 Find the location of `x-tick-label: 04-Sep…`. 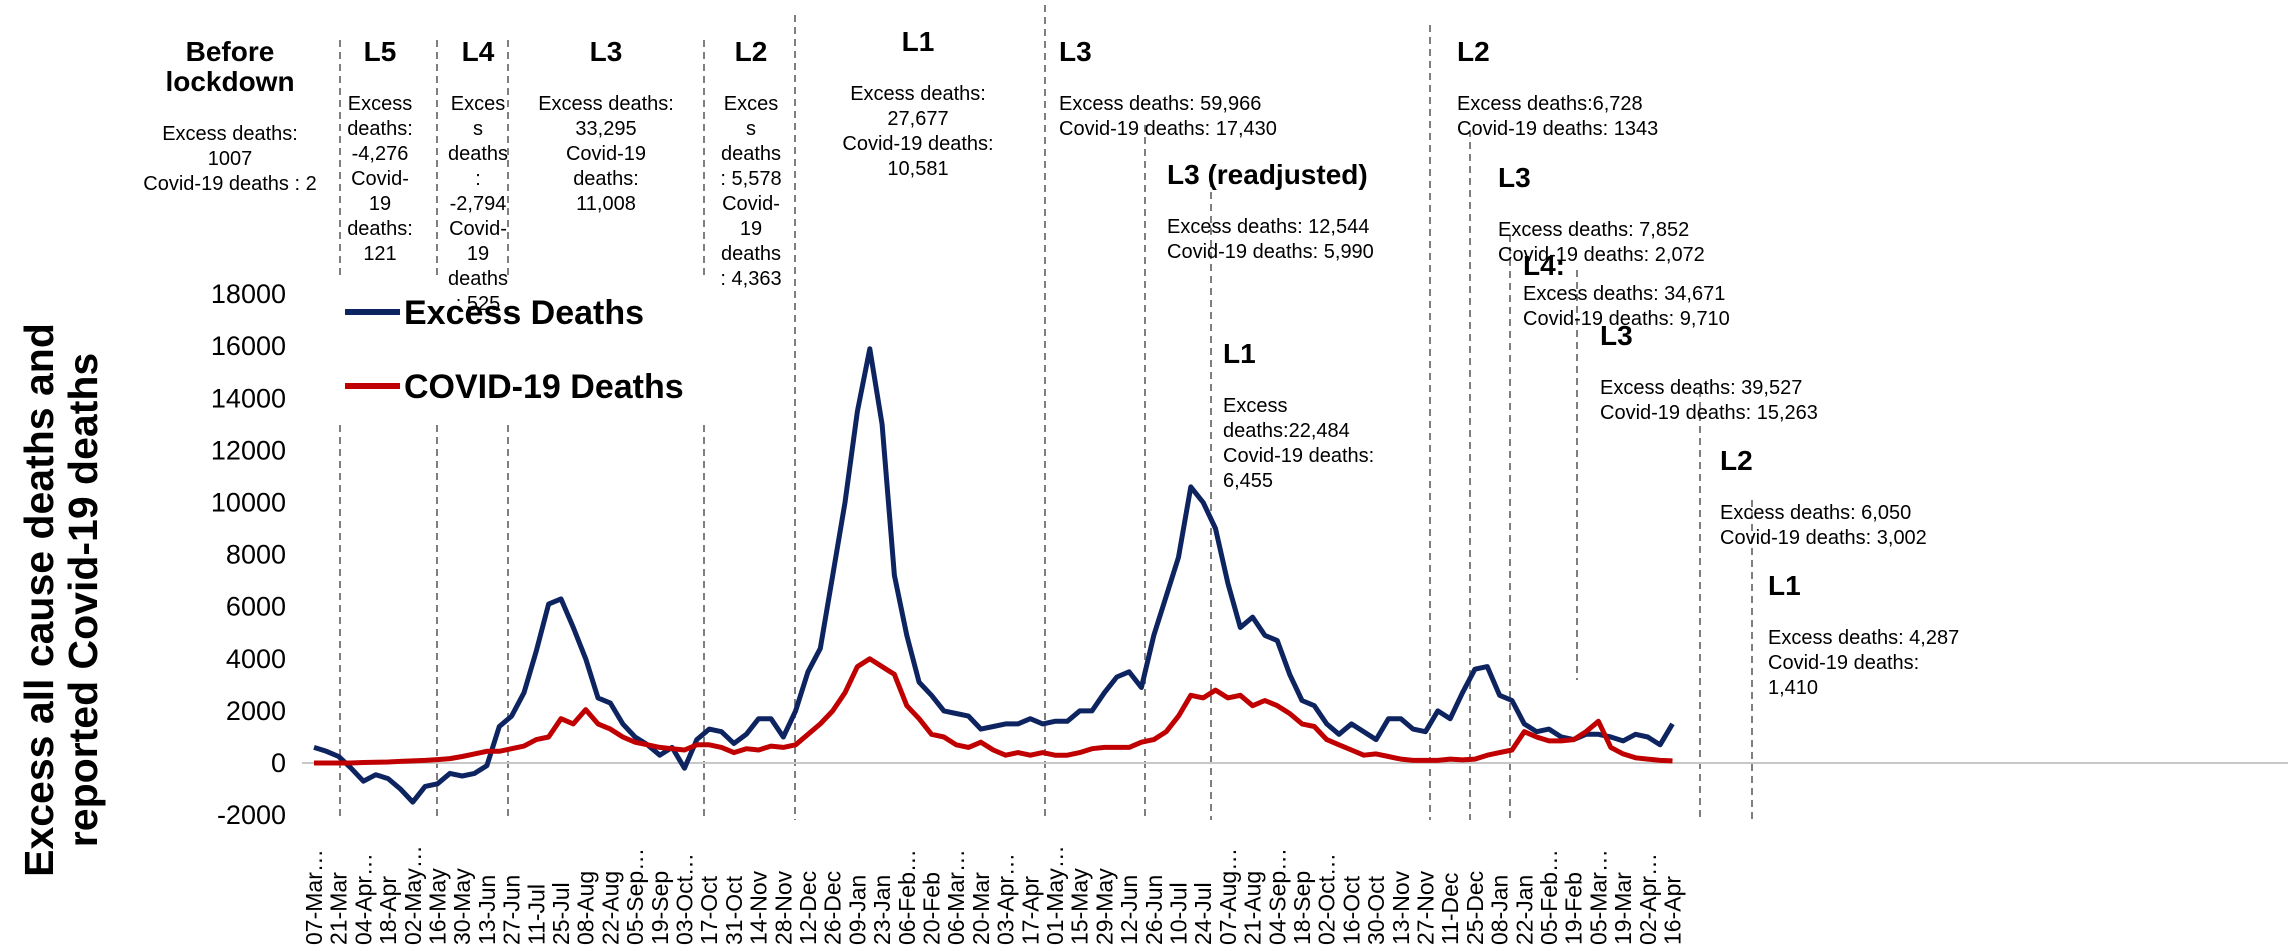

x-tick-label: 04-Sep… is located at coordinates (1277, 896).